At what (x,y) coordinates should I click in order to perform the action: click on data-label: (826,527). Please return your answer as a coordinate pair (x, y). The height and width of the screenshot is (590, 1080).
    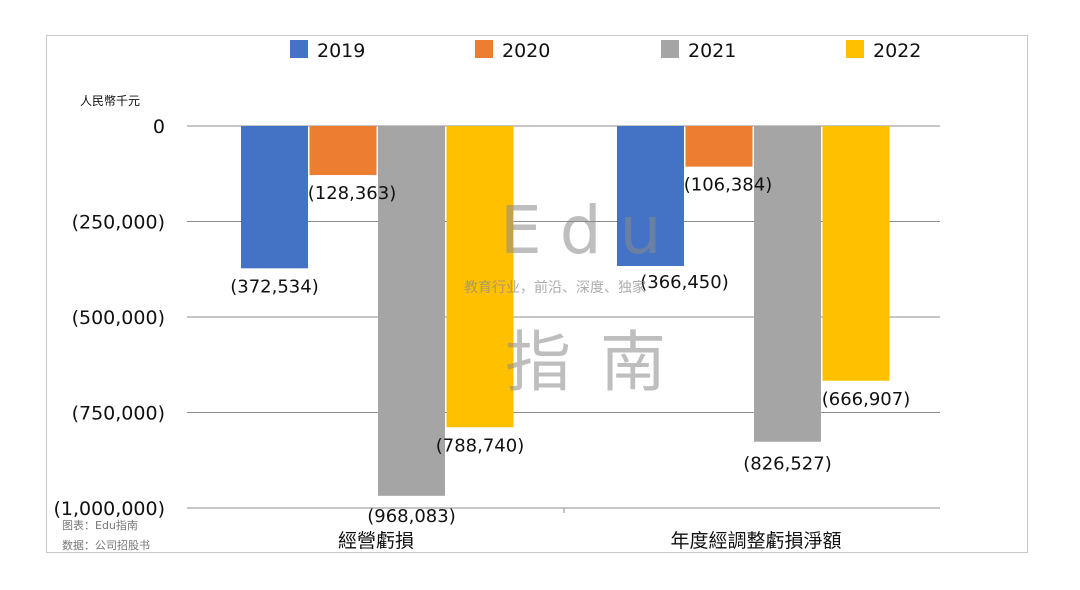
    Looking at the image, I should click on (787, 464).